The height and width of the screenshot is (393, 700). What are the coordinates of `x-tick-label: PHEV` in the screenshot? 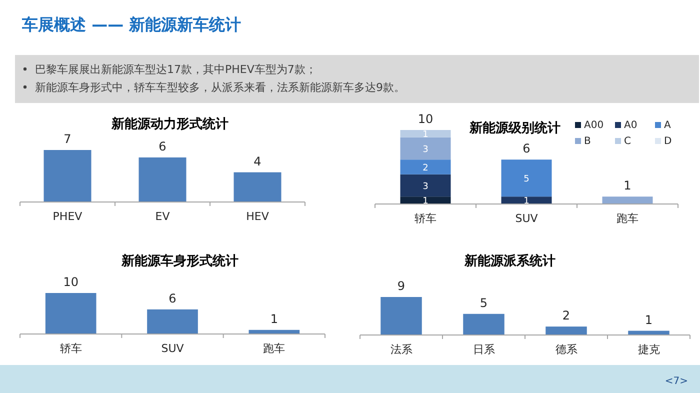 It's located at (67, 216).